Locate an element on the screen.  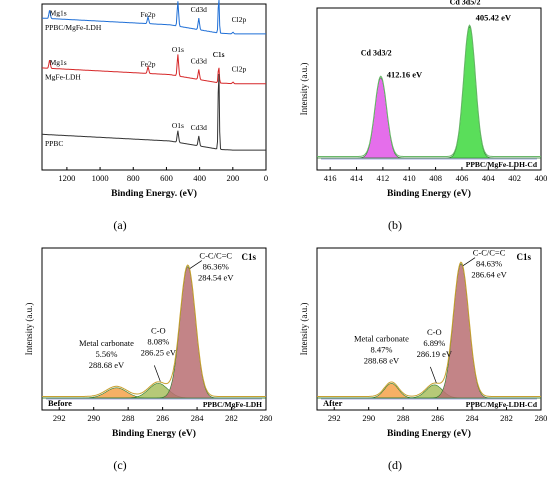
x-tick-label: 412 is located at coordinates (383, 178).